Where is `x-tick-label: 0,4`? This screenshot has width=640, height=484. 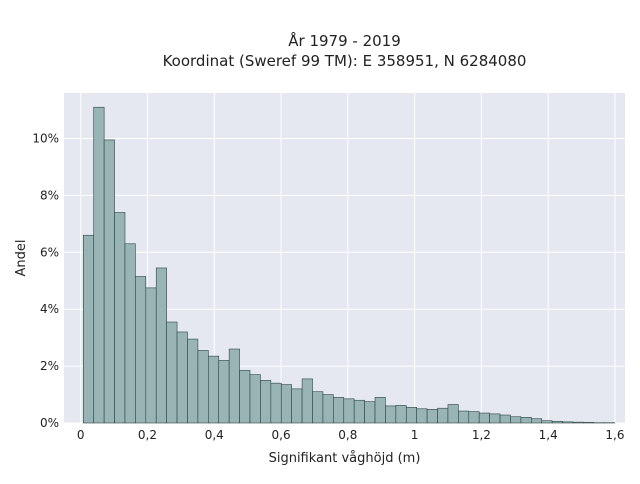
x-tick-label: 0,4 is located at coordinates (214, 435).